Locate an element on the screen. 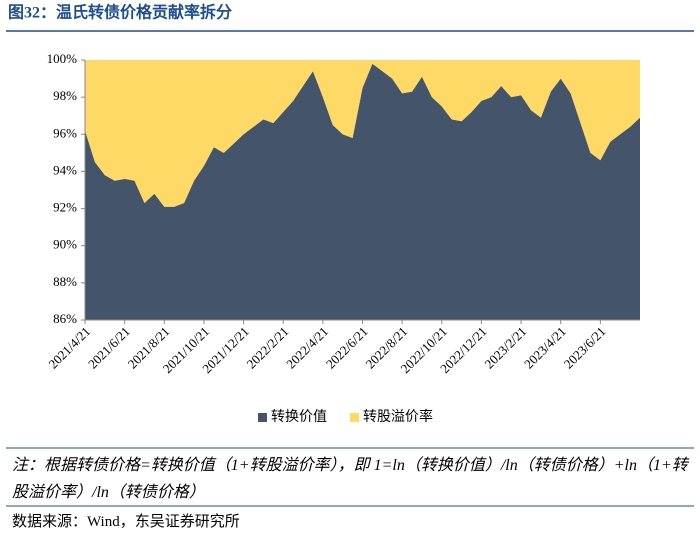  y-tick-label: 94% is located at coordinates (65, 169).